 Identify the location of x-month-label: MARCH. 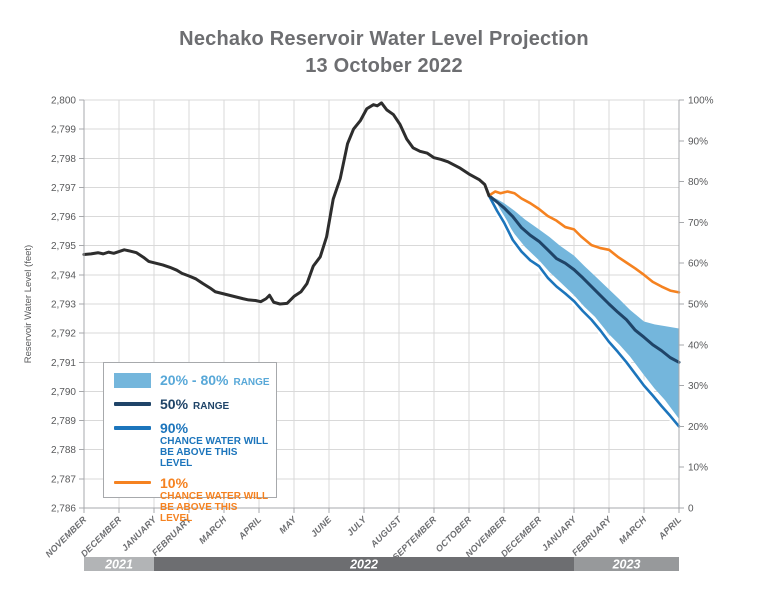
(633, 530).